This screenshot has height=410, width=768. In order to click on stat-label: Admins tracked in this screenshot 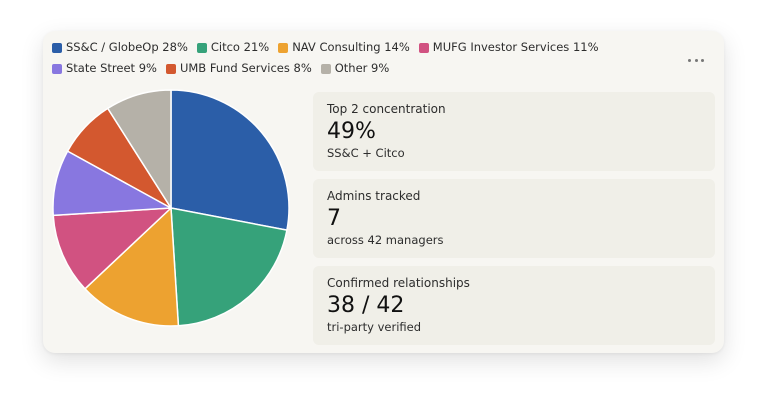, I will do `click(374, 196)`.